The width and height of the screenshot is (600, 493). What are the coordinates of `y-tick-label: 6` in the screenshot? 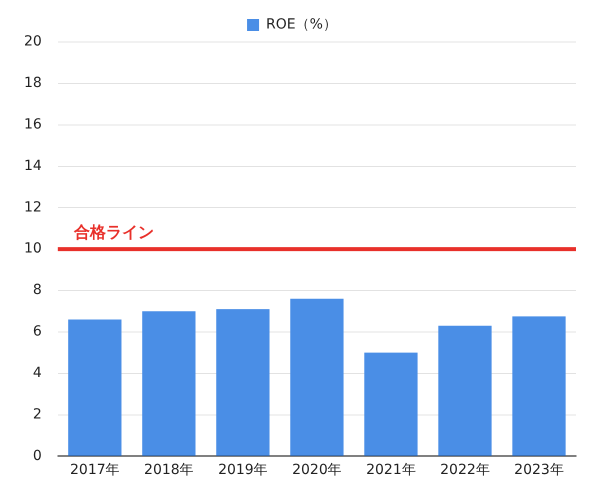 It's located at (37, 332).